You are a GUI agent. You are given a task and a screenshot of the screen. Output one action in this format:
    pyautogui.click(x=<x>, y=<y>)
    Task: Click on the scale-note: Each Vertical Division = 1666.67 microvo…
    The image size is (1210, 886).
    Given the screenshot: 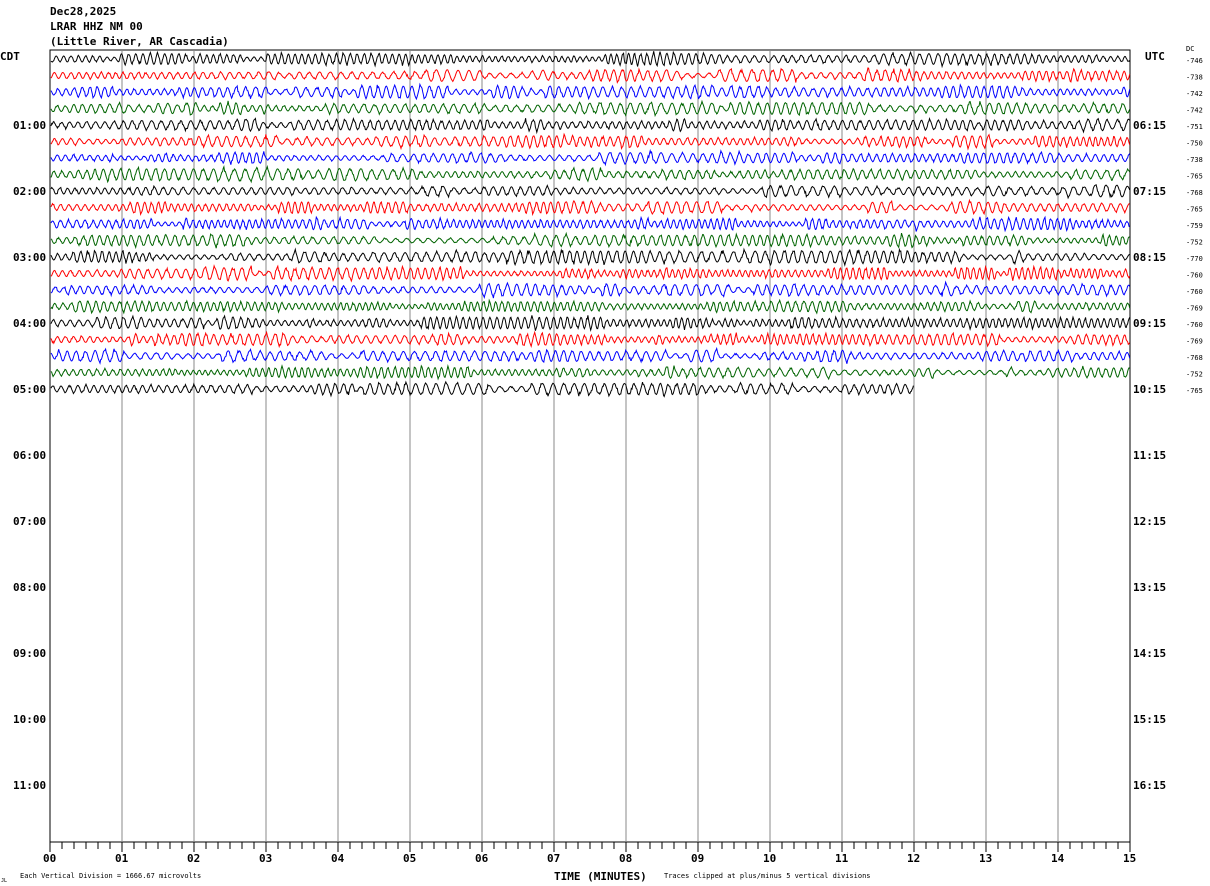 What is the action you would take?
    pyautogui.click(x=110, y=876)
    